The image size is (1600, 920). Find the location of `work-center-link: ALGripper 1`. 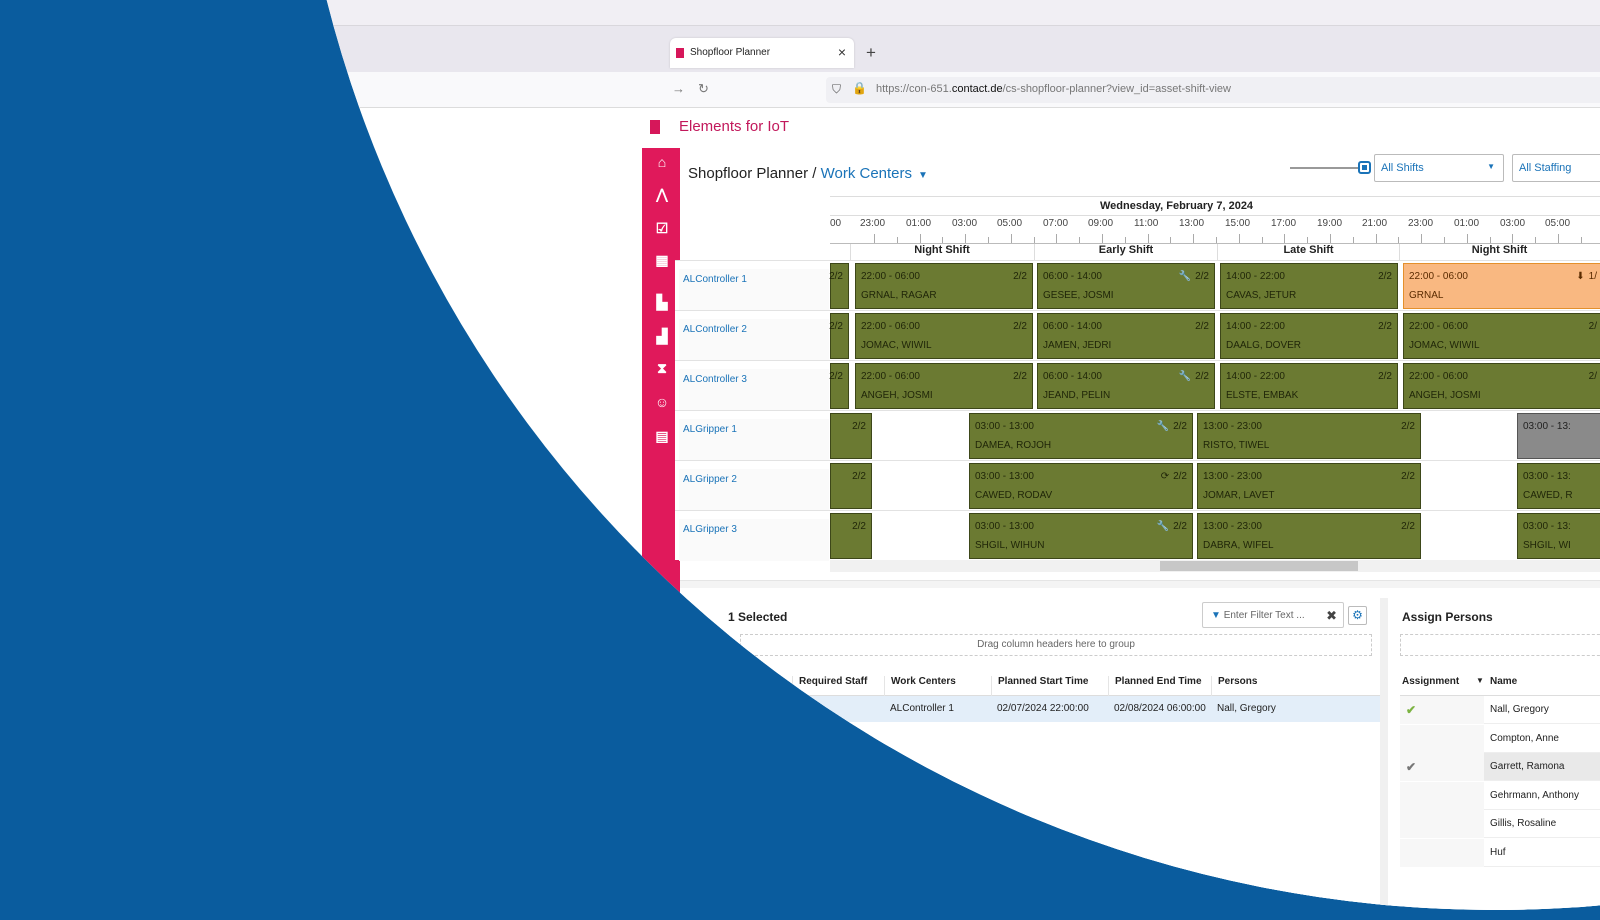

work-center-link: ALGripper 1 is located at coordinates (754, 440).